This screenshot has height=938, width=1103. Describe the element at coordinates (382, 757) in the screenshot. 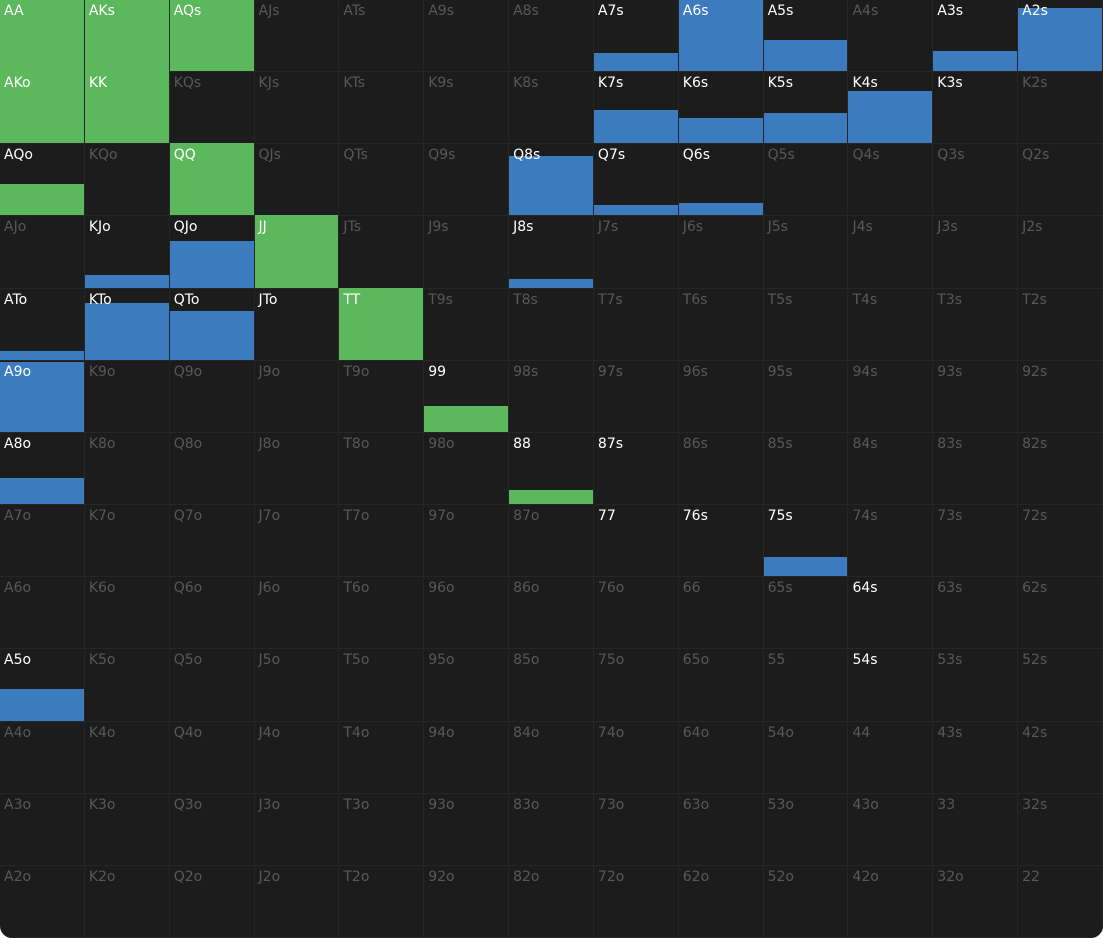

I see `hand-cell: T4o` at that location.